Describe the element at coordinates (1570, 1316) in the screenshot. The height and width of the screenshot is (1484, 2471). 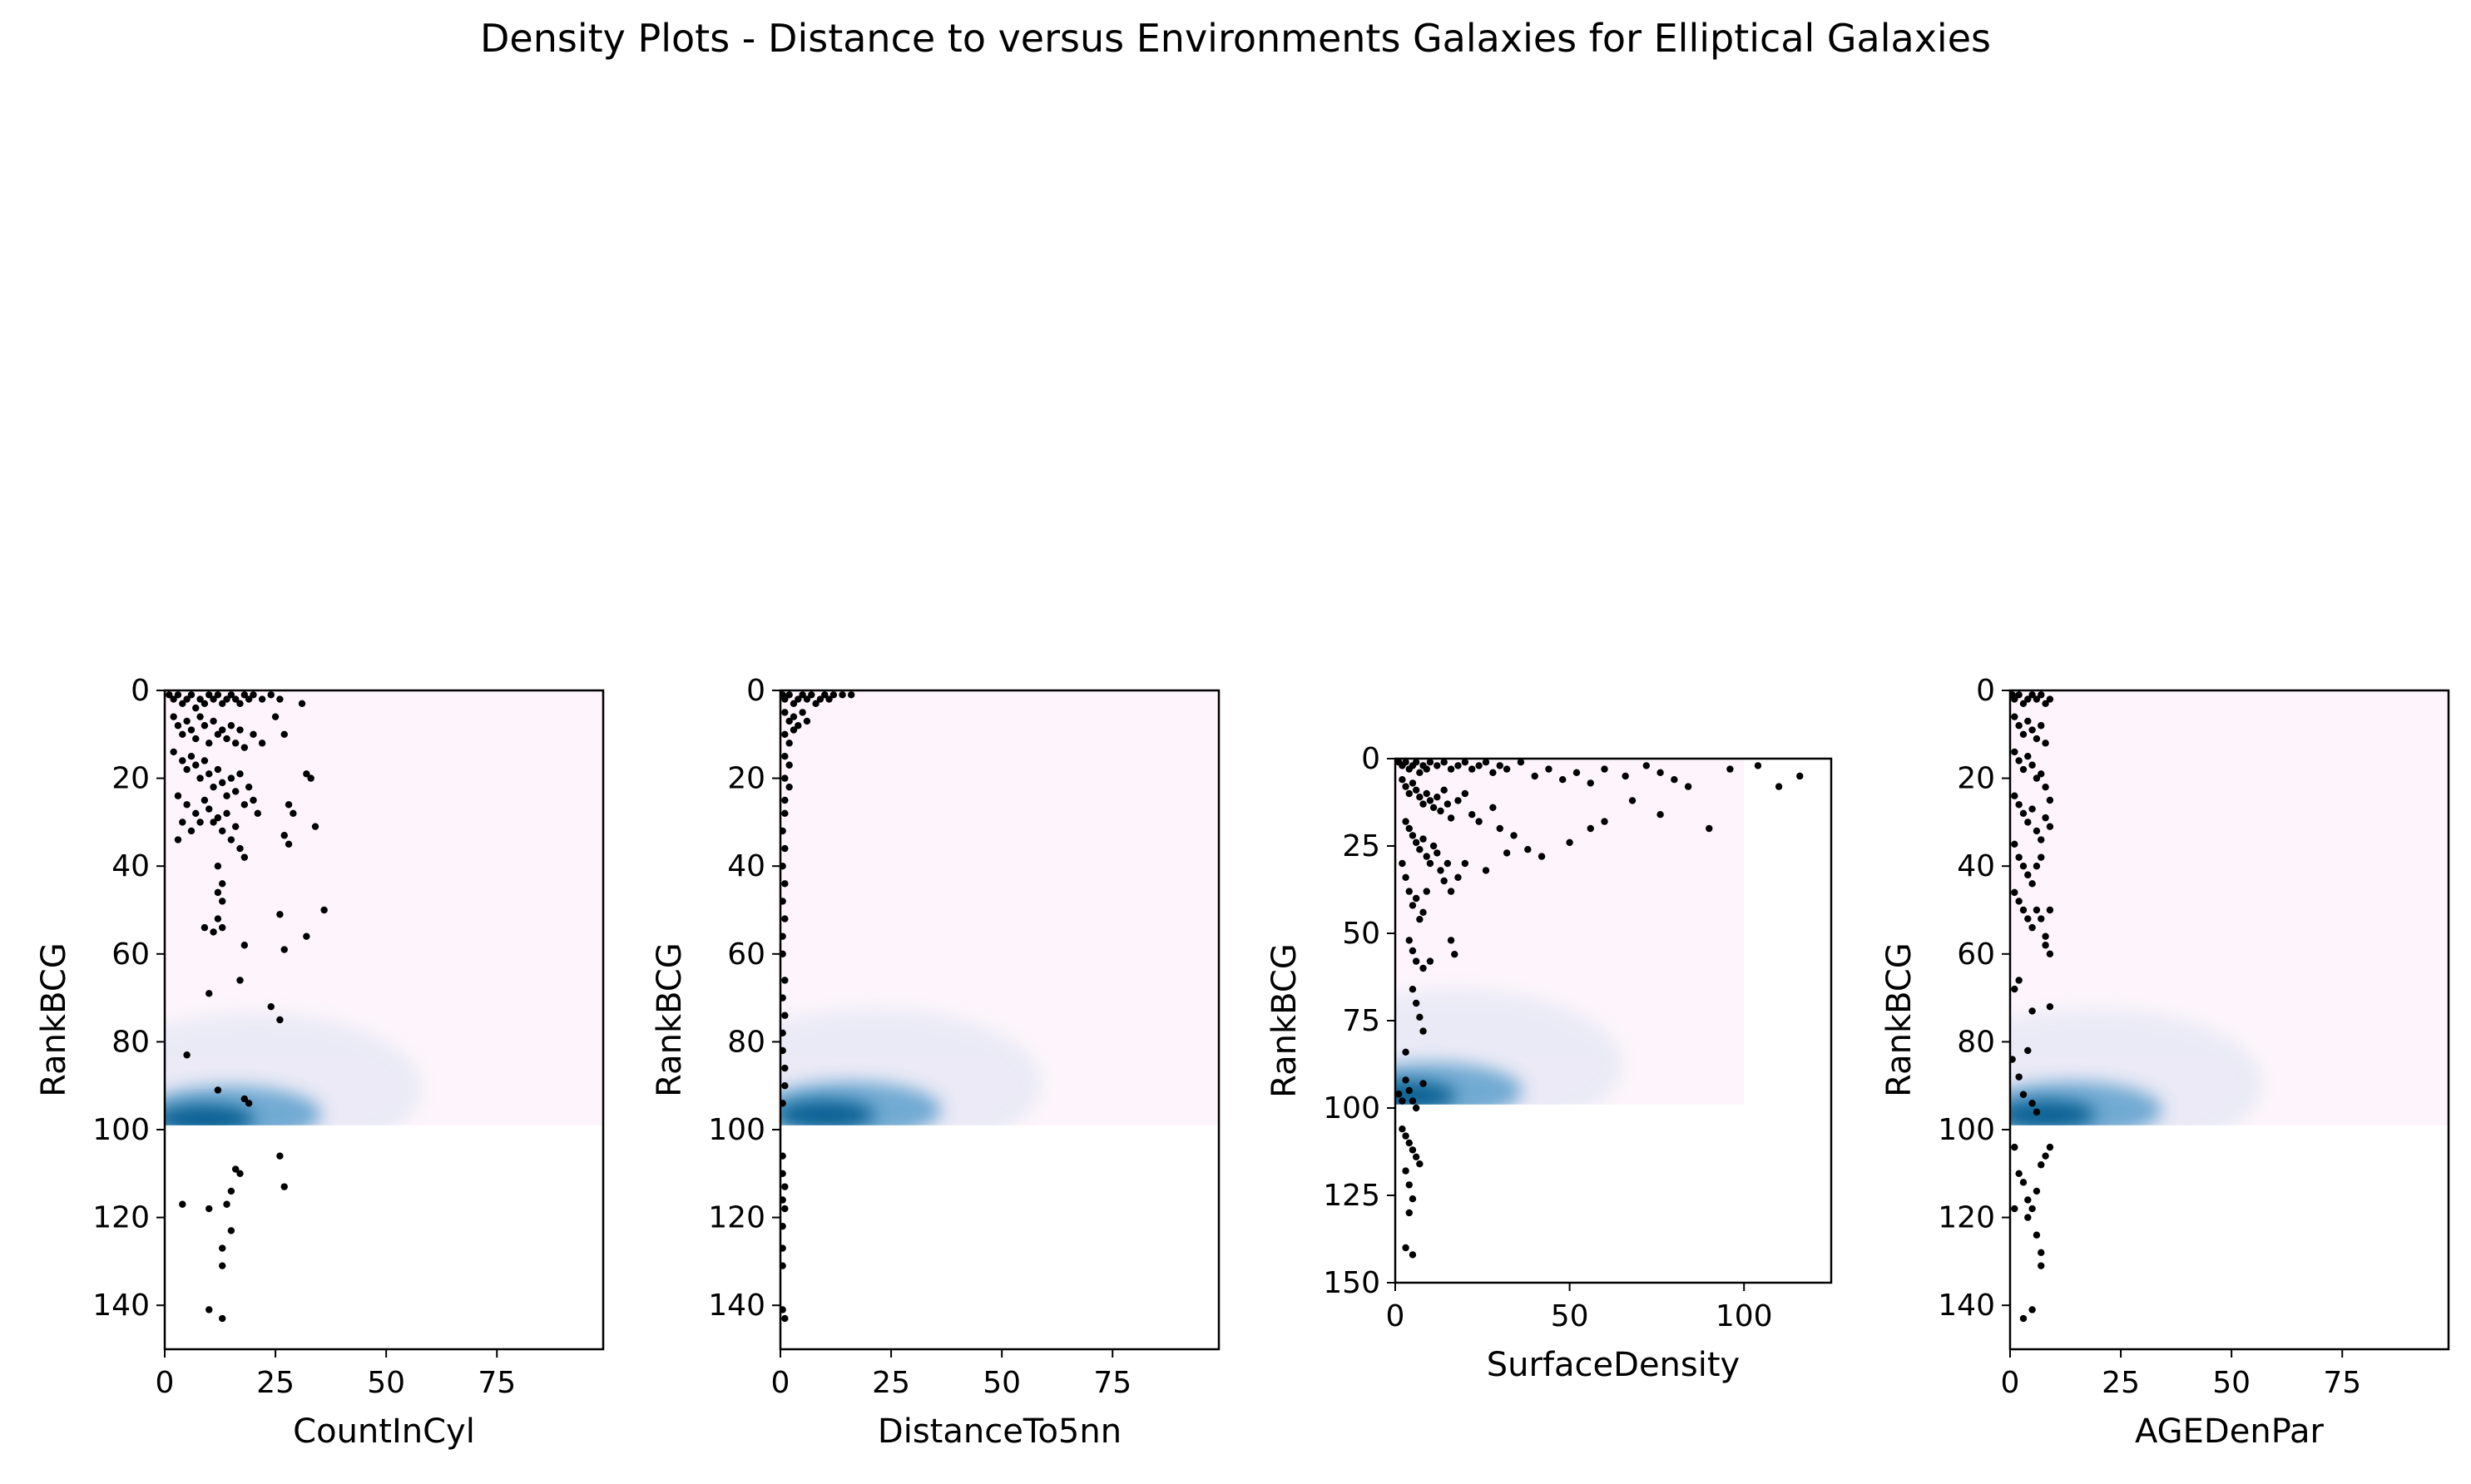
I see `x-tick-label: 50` at that location.